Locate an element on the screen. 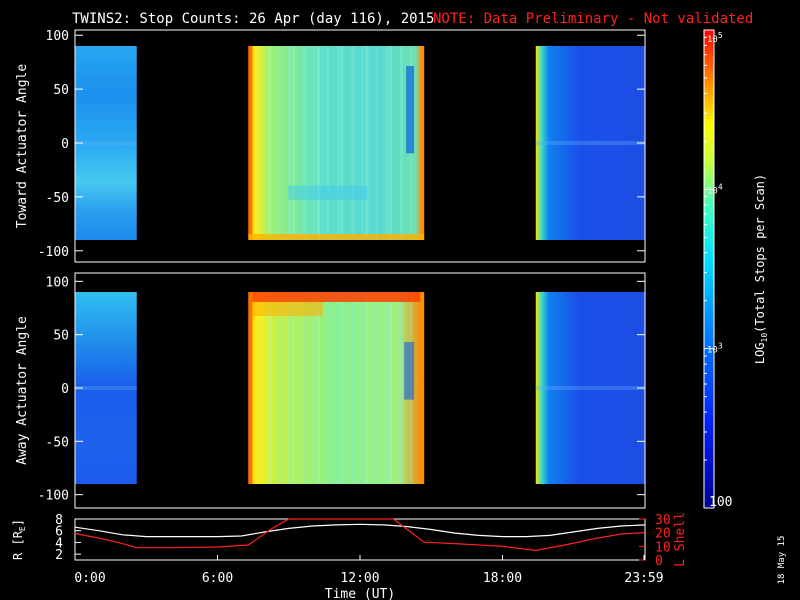  colorbar-label: LOG10(Total Stops per Scan) is located at coordinates (761, 269).